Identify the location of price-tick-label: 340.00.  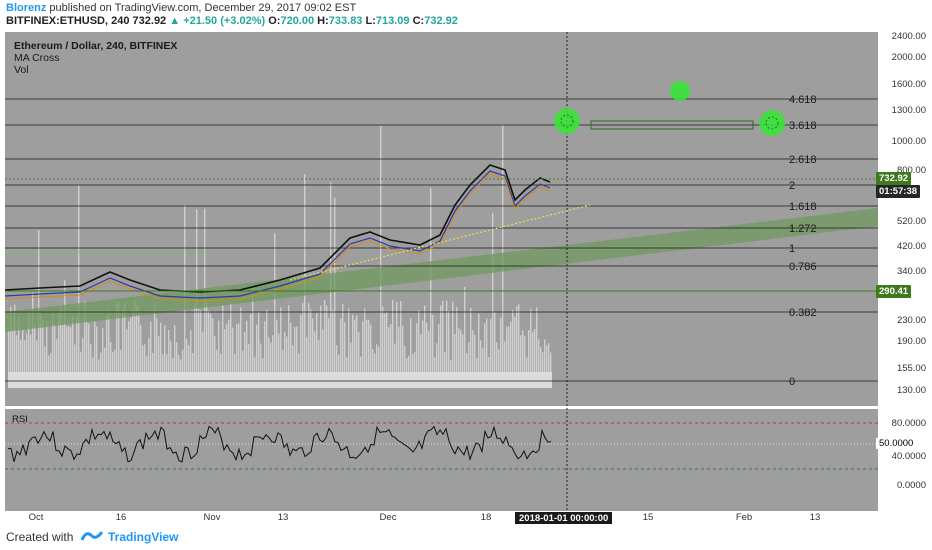
(911, 271).